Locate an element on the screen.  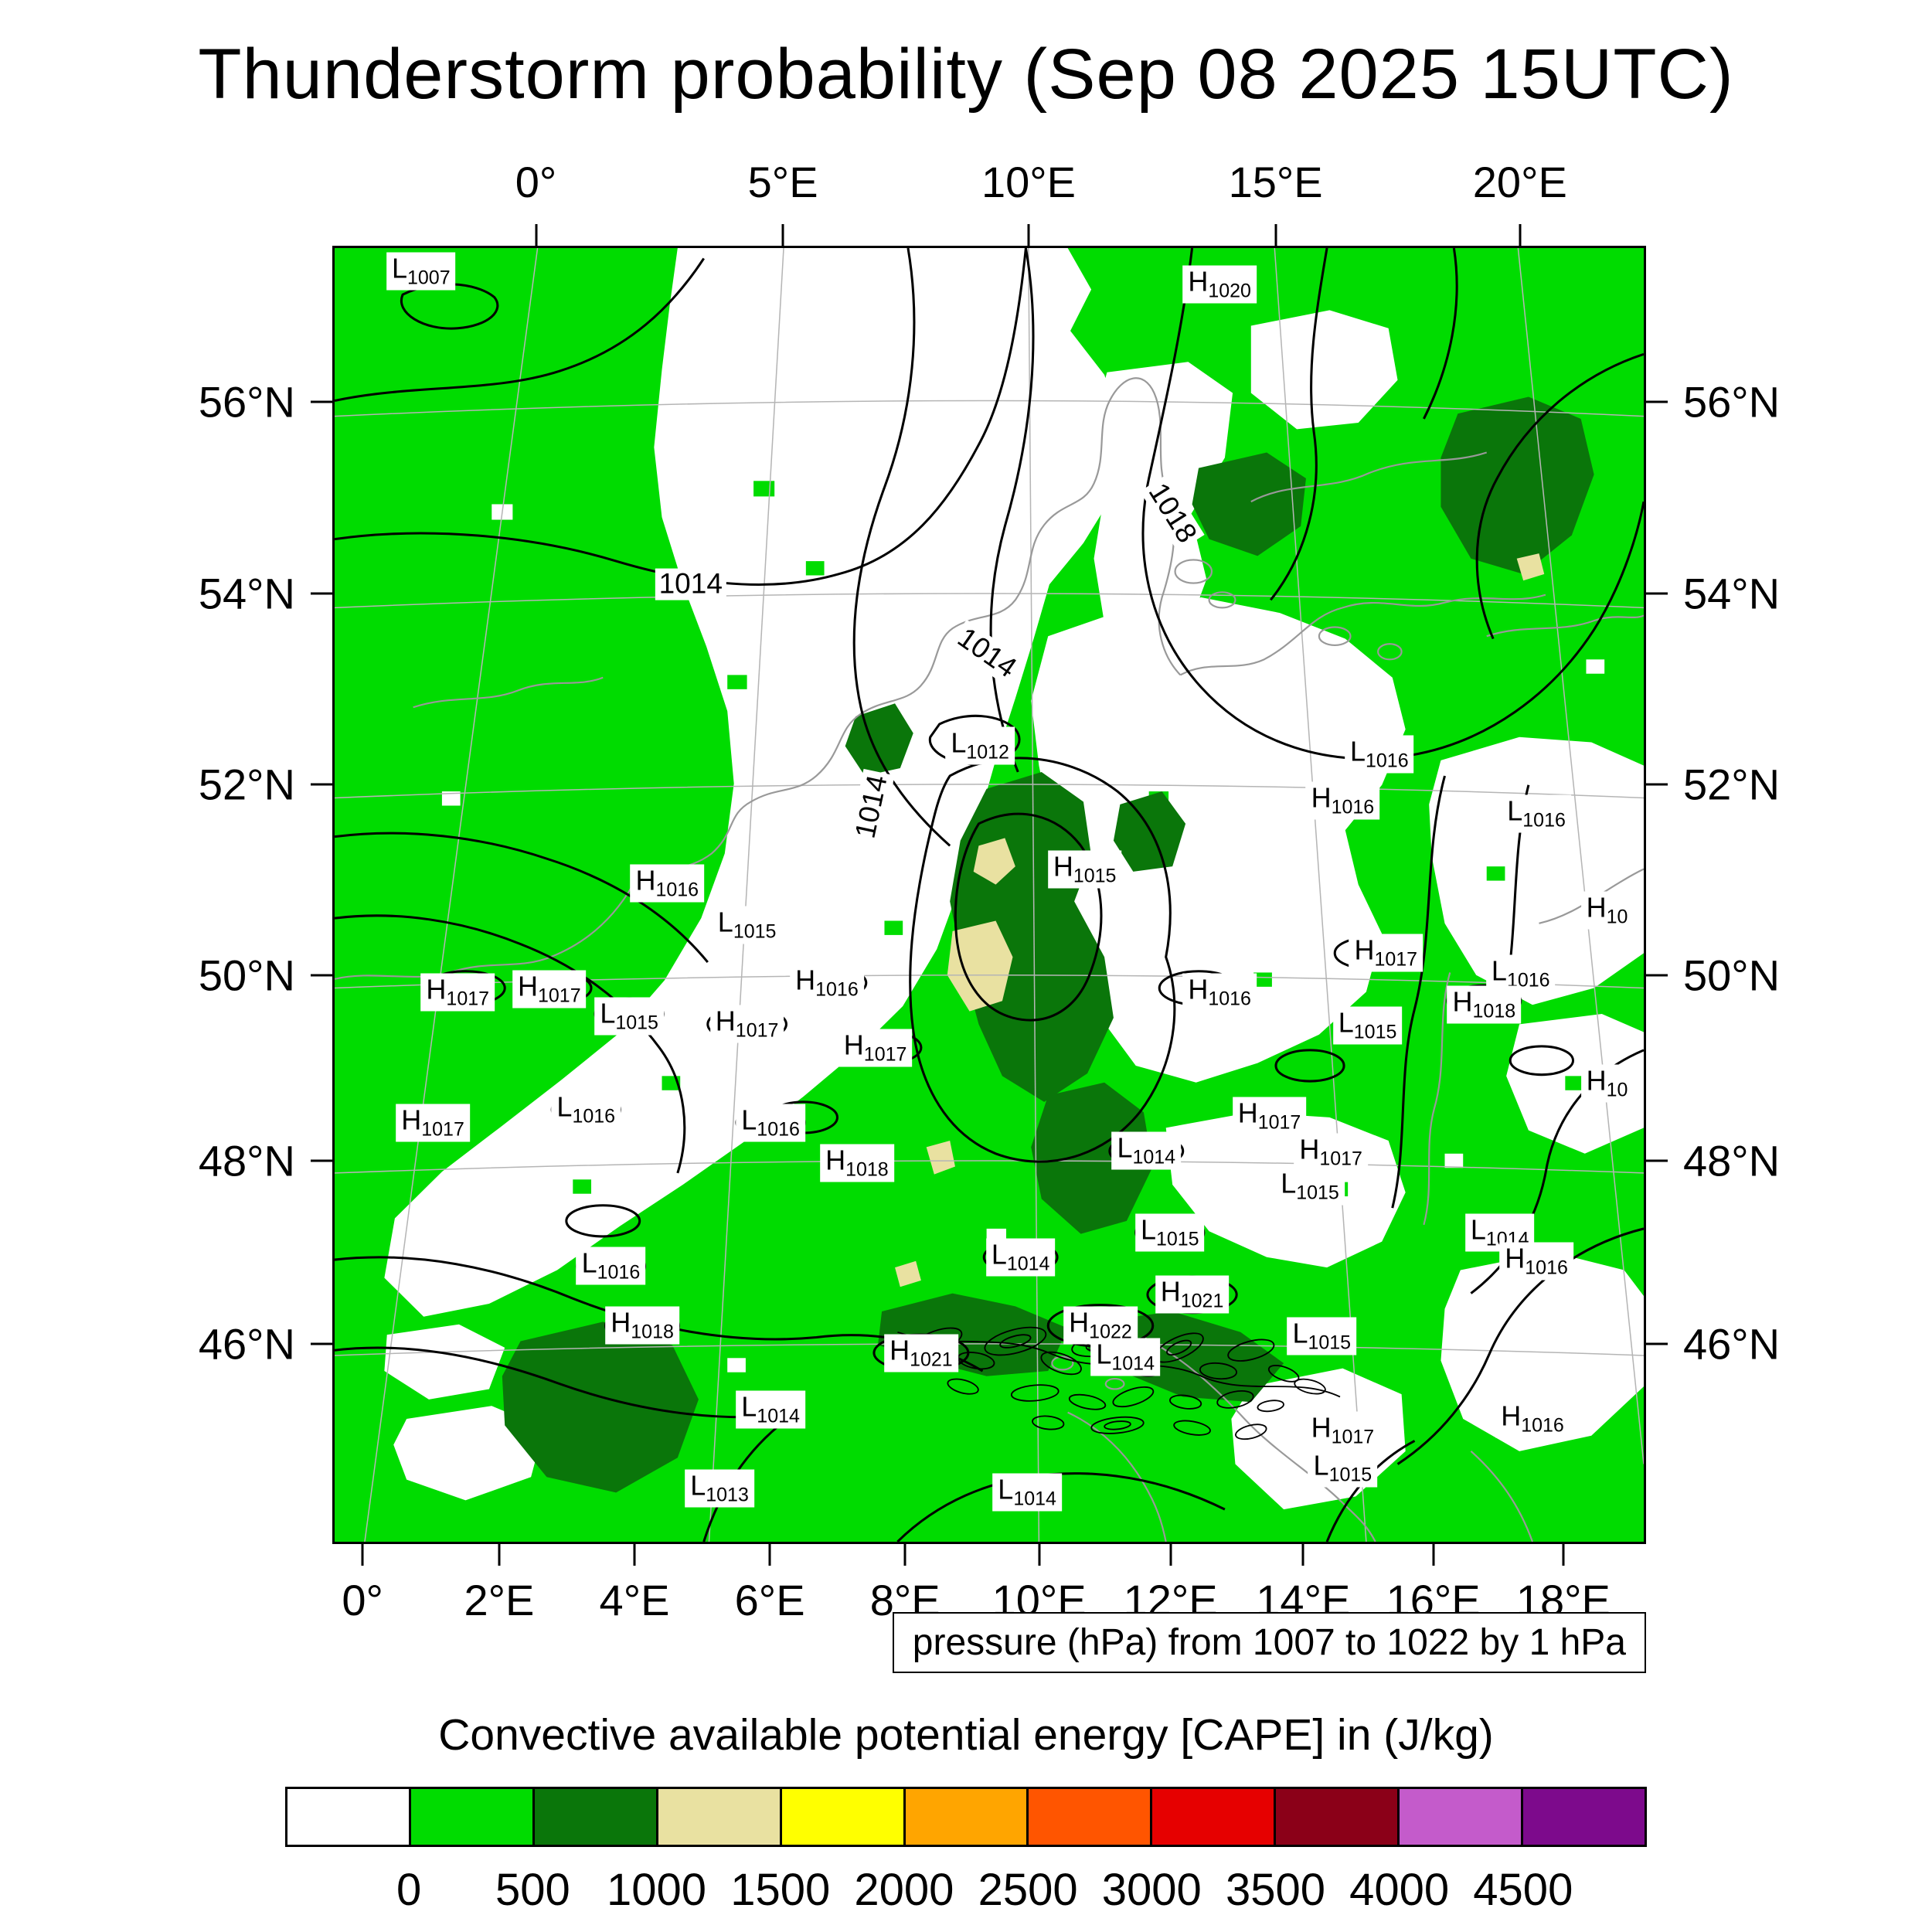
colorbar-tick-label: 1000 is located at coordinates (657, 1890).